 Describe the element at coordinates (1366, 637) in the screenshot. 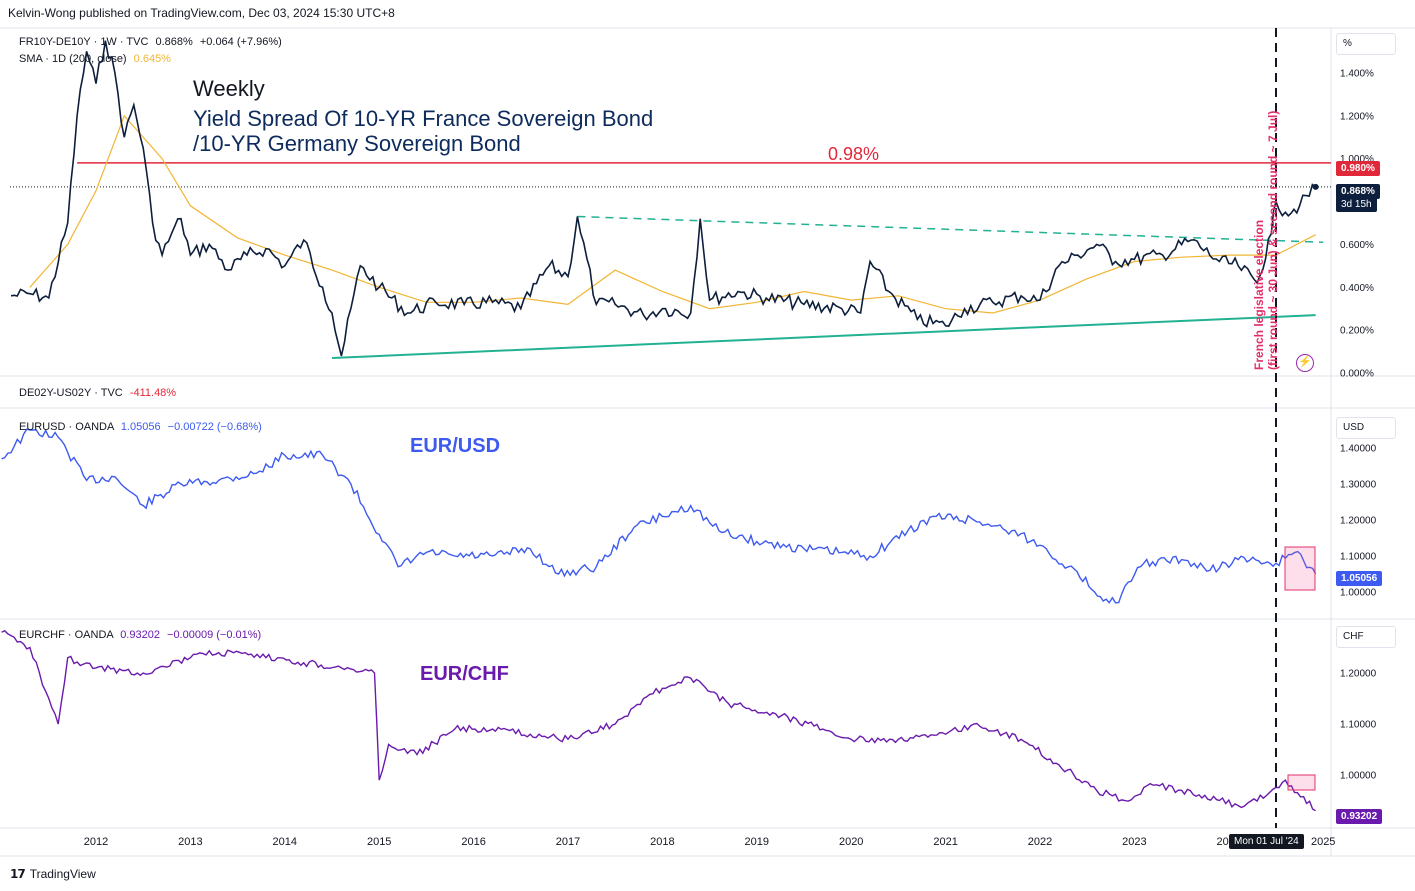

I see `pane3-unit-button: CHF` at that location.